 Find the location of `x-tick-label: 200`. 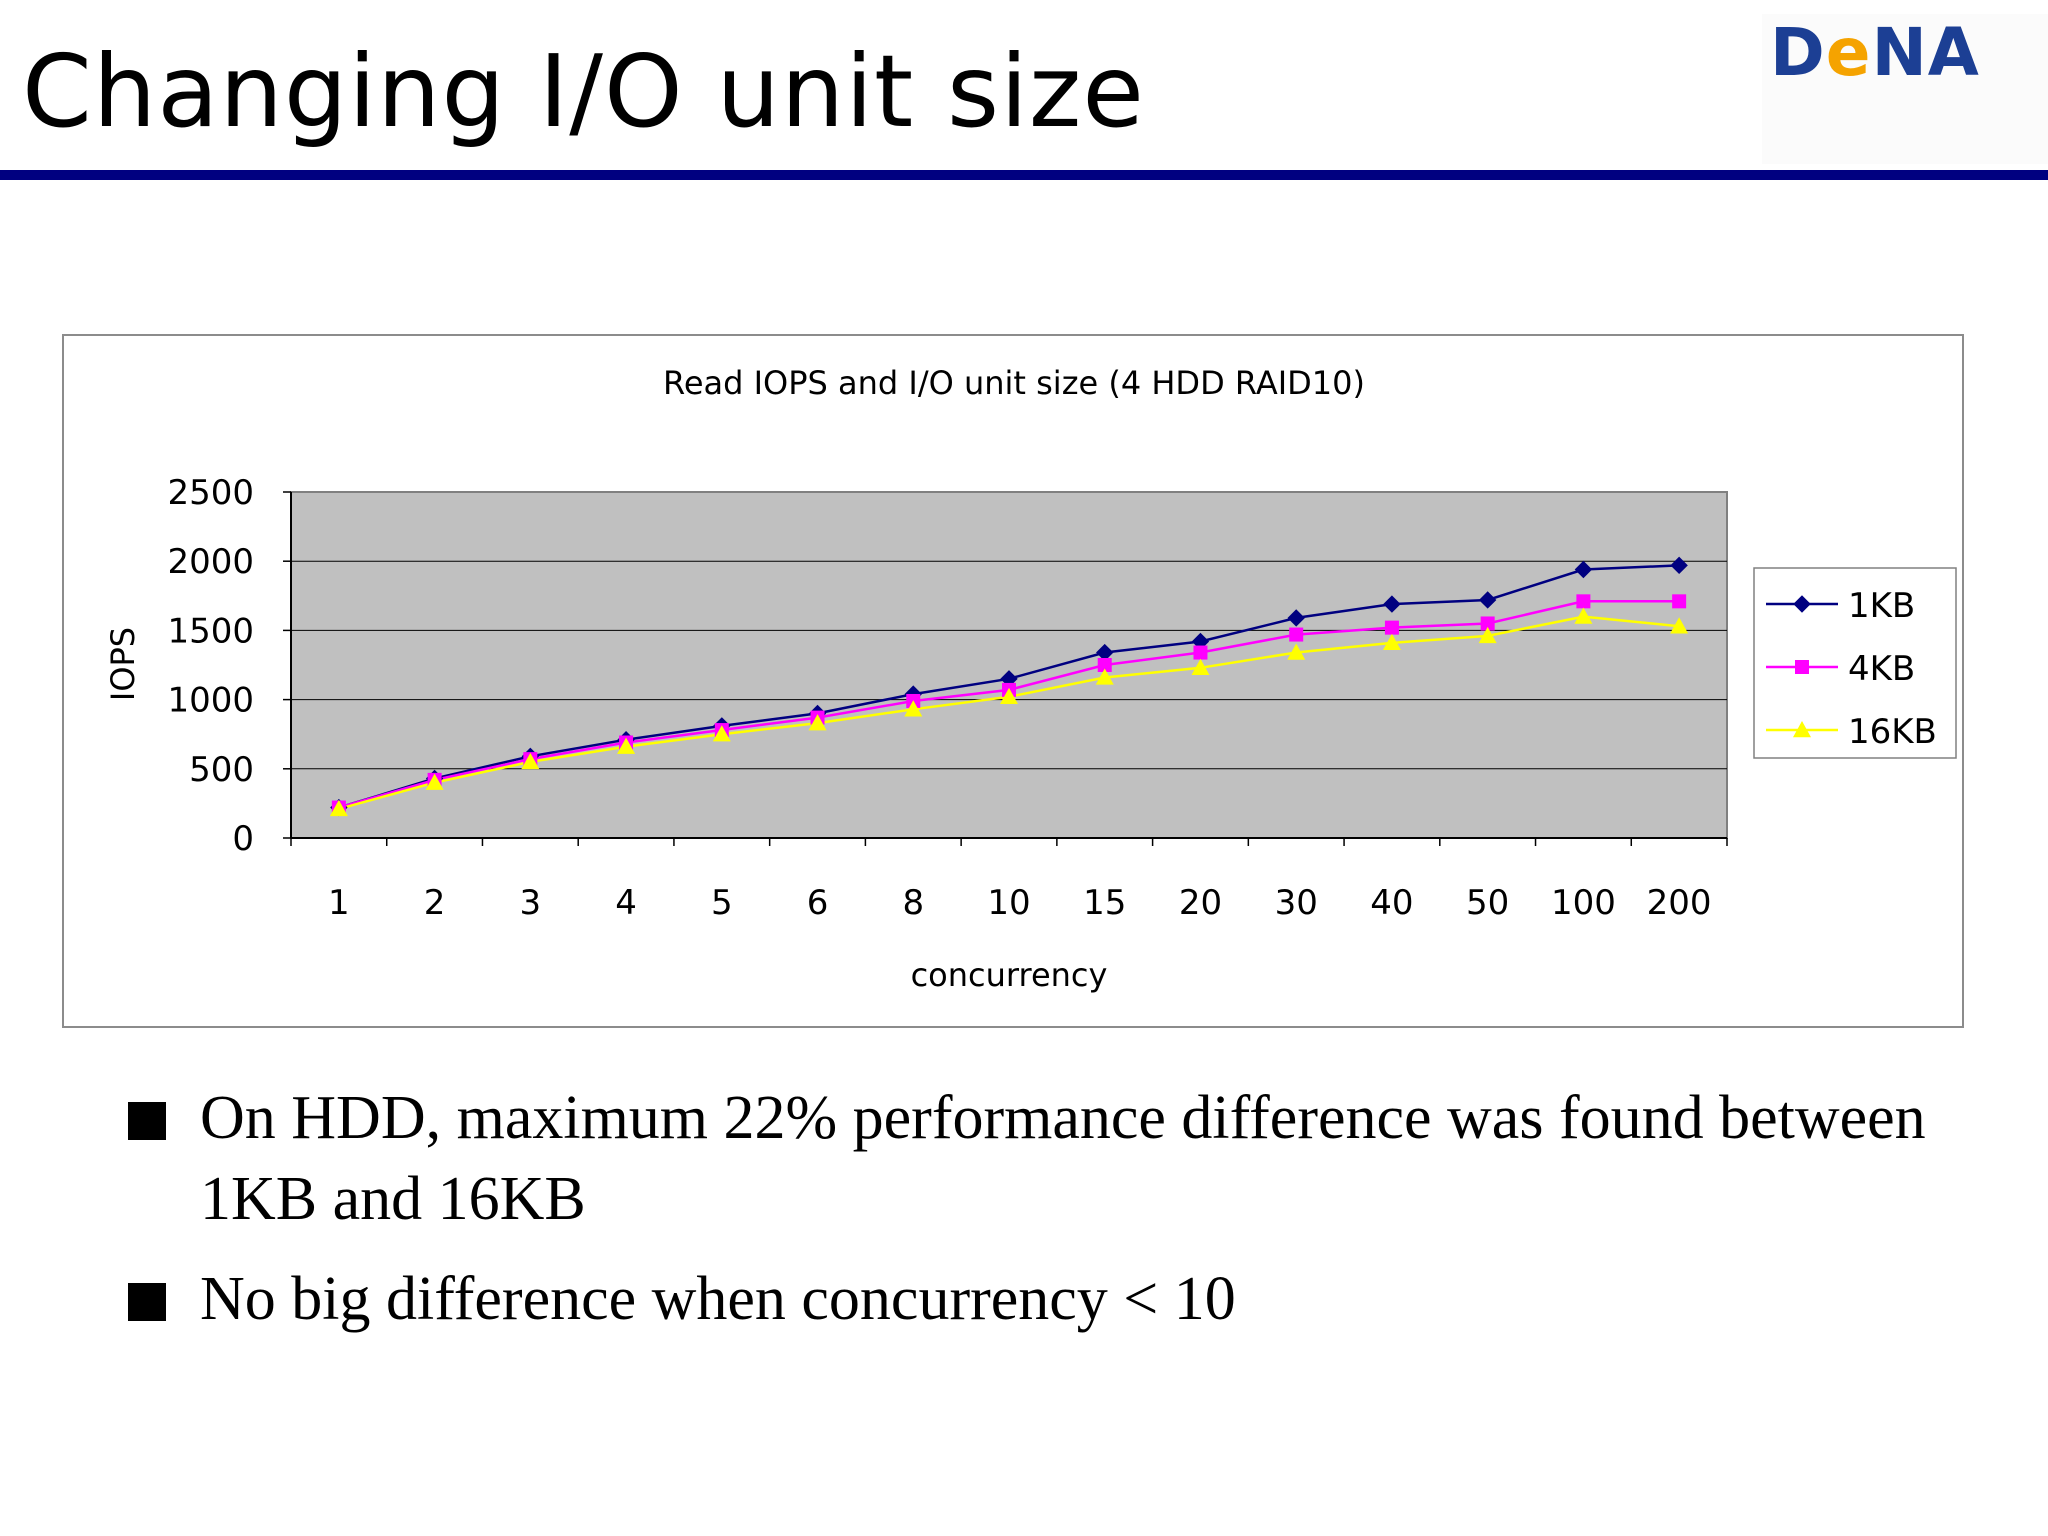

x-tick-label: 200 is located at coordinates (1679, 903).